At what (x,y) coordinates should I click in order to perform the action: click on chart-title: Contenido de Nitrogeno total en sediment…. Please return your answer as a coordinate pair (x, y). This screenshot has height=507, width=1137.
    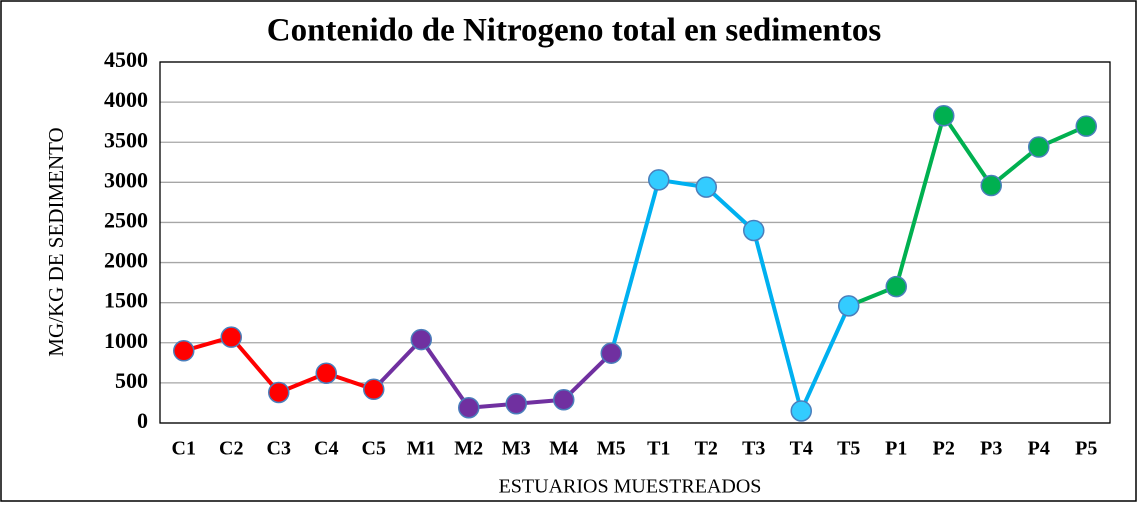
    Looking at the image, I should click on (574, 31).